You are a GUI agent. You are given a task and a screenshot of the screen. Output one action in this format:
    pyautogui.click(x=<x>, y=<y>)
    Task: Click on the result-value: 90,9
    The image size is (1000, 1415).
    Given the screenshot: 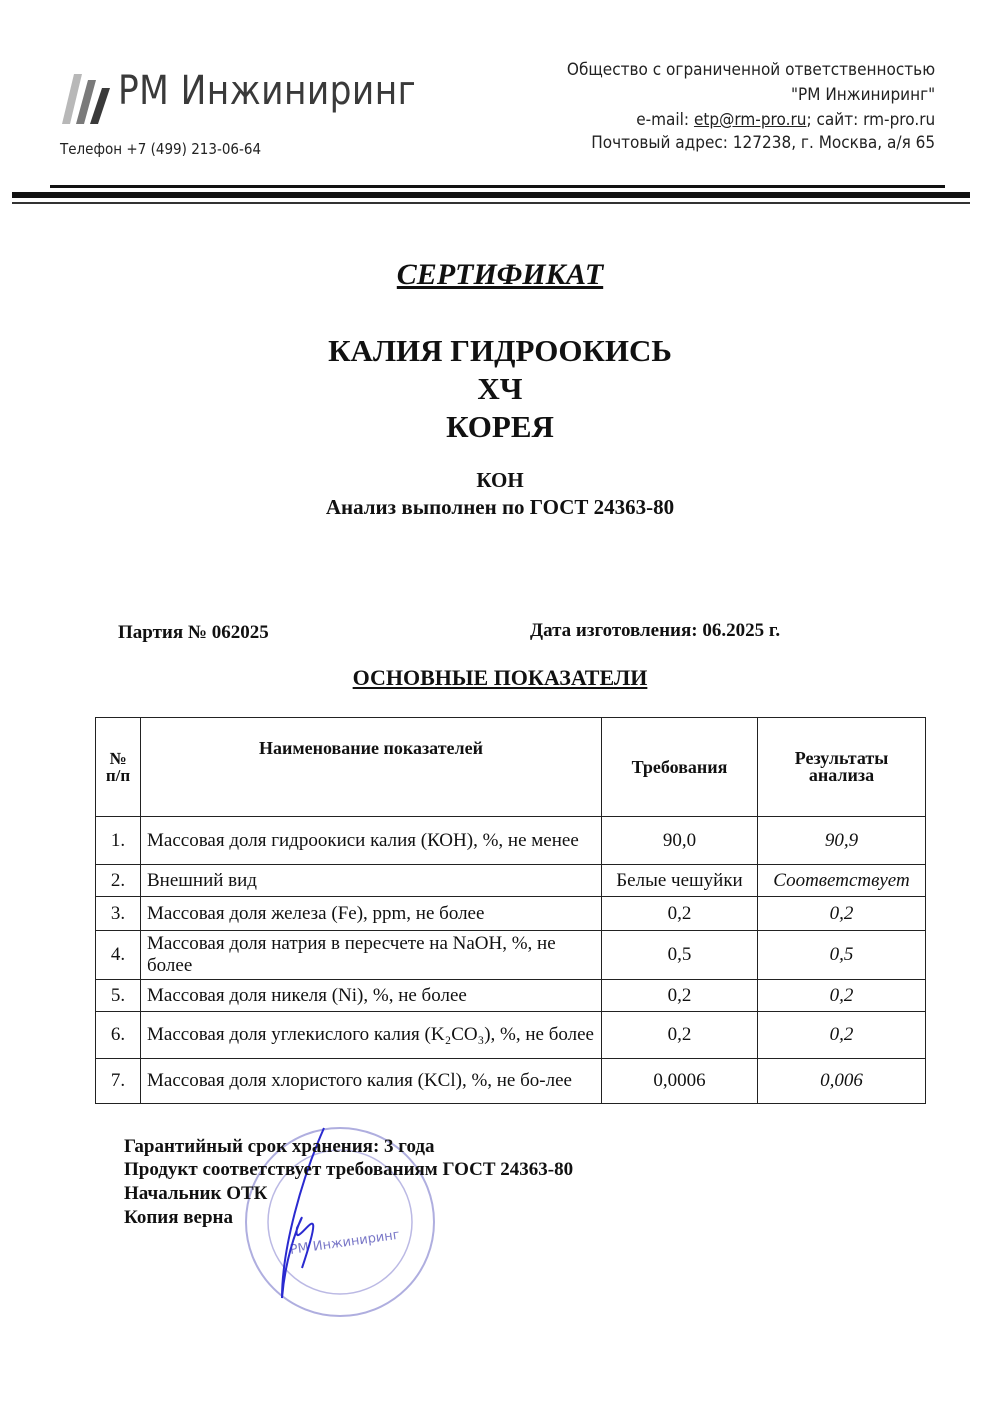 What is the action you would take?
    pyautogui.click(x=841, y=840)
    